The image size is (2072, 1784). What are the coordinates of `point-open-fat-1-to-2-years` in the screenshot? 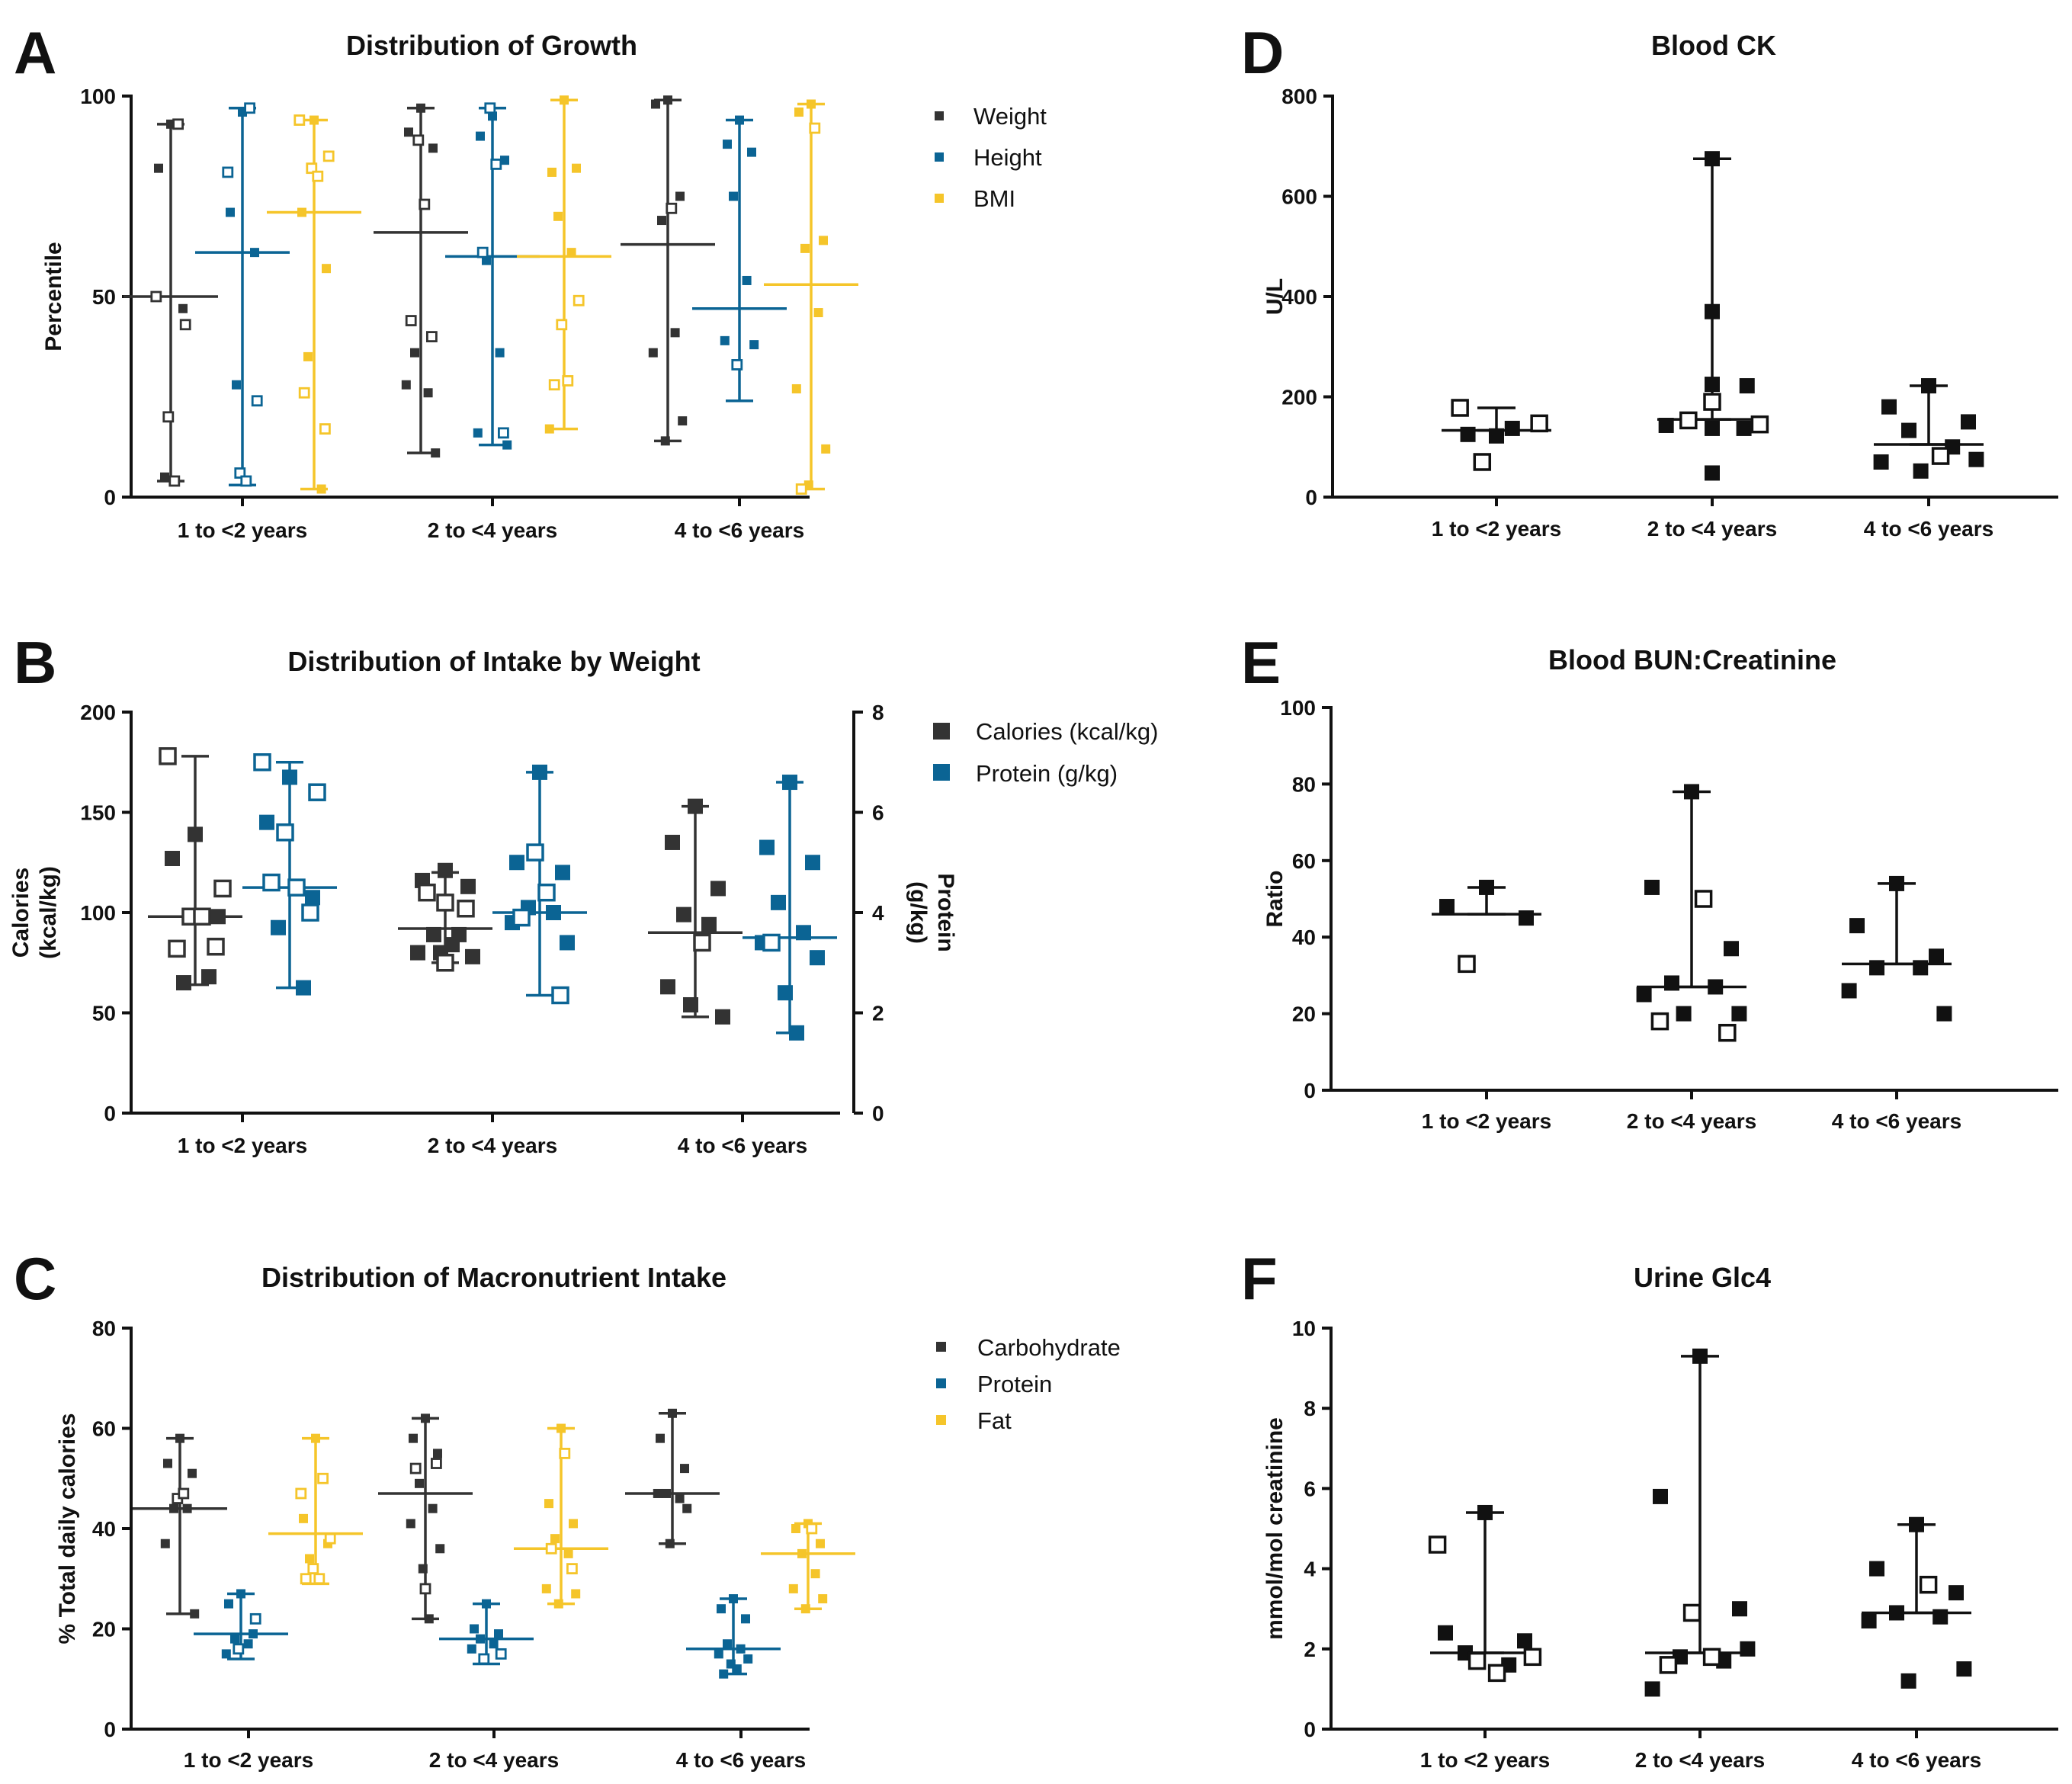 It's located at (301, 1493).